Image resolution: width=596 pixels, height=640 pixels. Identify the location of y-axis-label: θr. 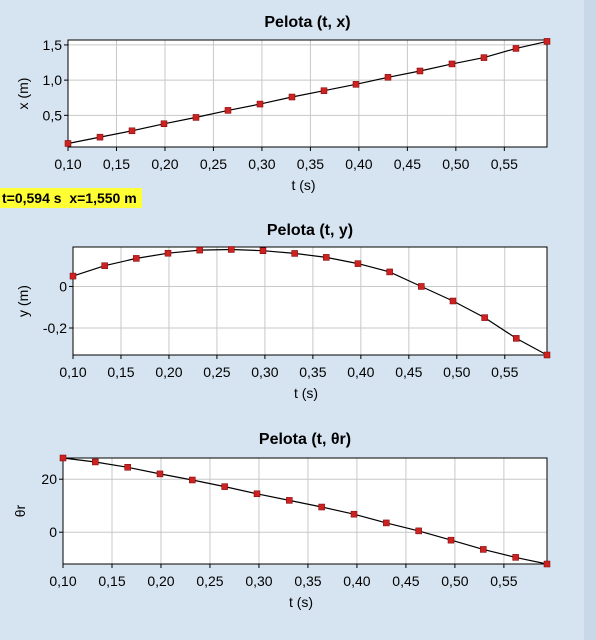
(20, 510).